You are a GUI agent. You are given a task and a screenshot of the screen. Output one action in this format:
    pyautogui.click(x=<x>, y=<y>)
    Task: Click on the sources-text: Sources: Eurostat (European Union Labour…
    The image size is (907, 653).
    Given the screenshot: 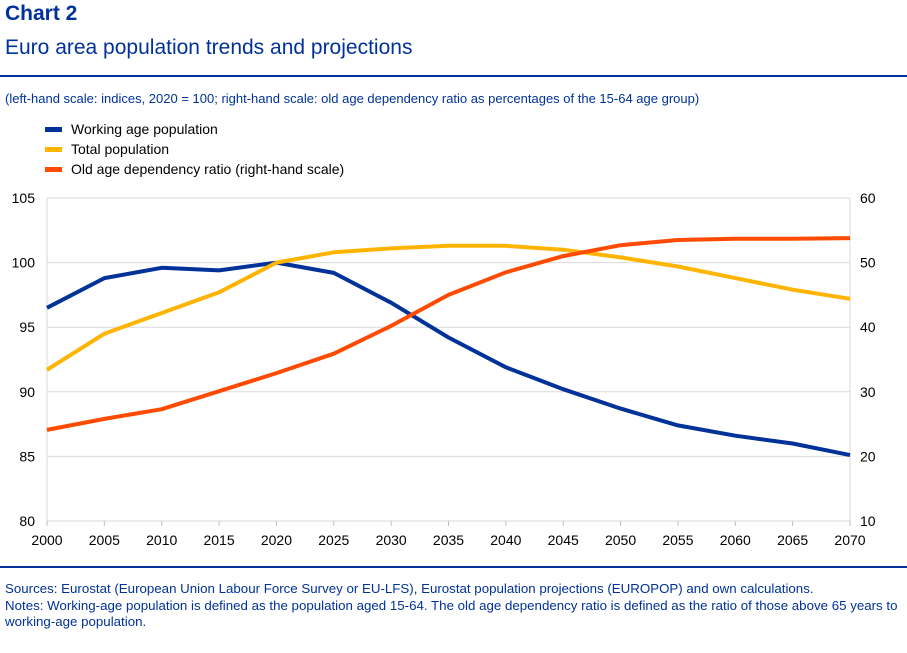 What is the action you would take?
    pyautogui.click(x=409, y=588)
    